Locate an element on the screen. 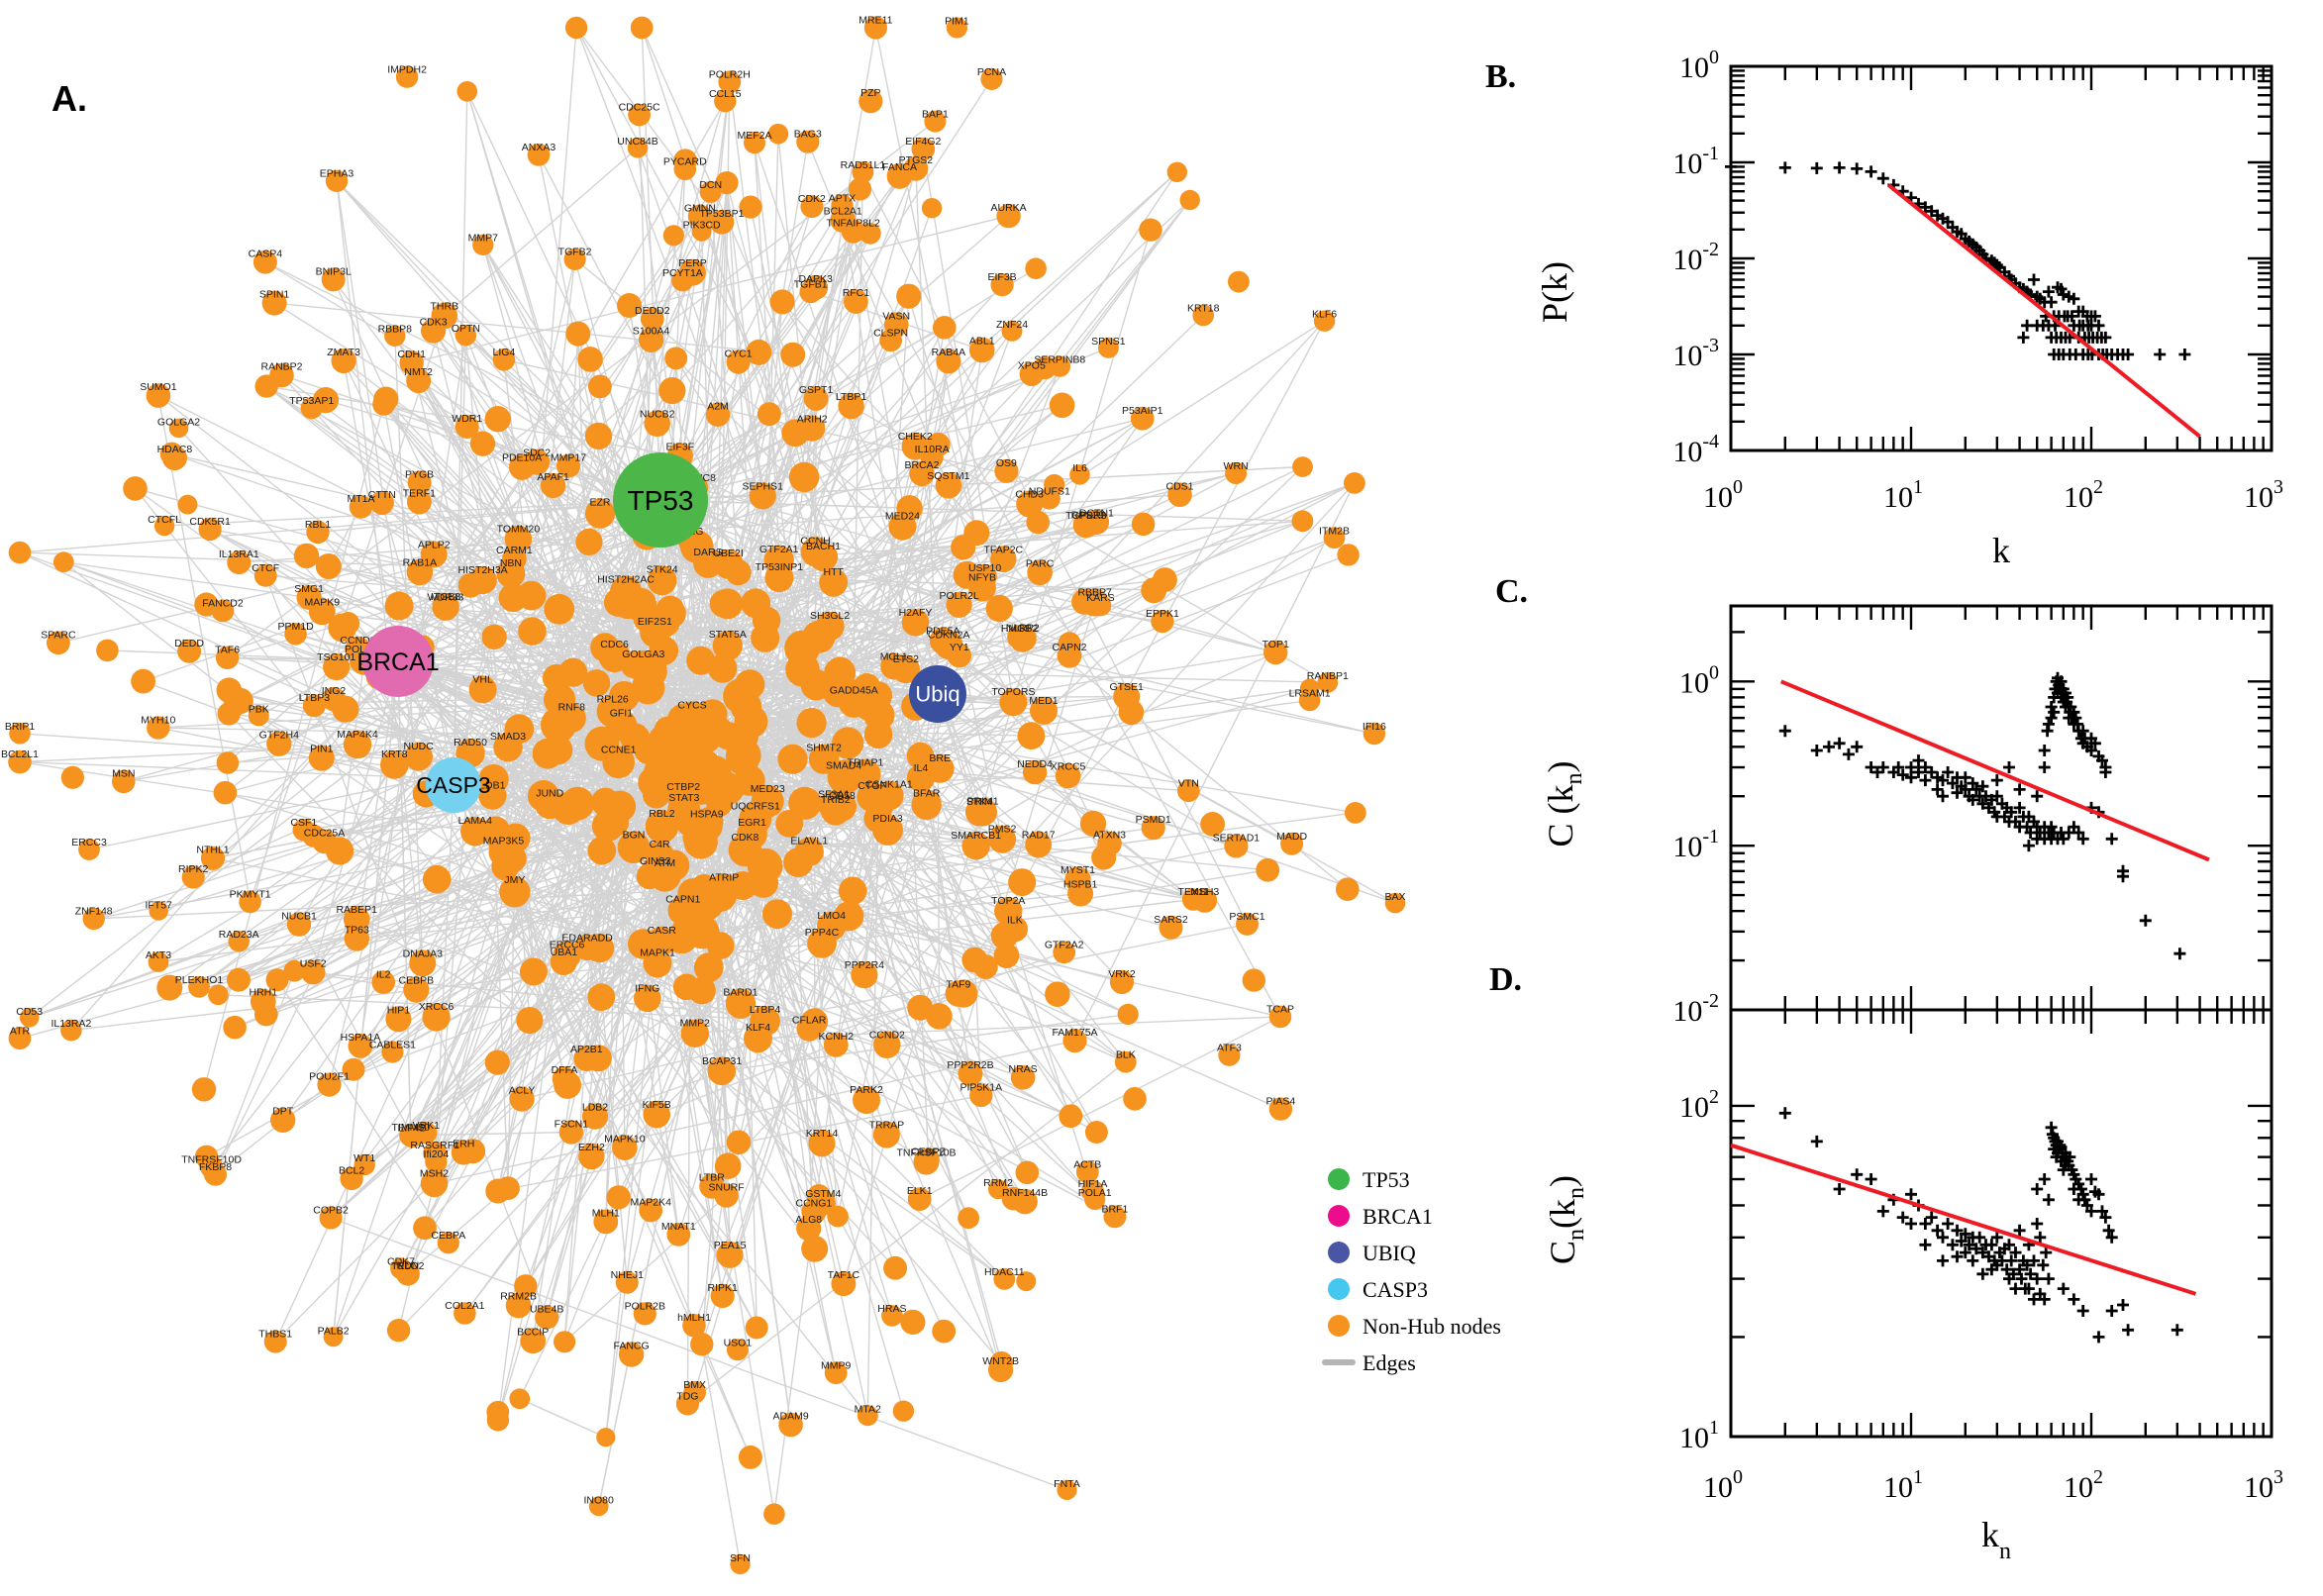  hub-node-tp53 is located at coordinates (660, 500).